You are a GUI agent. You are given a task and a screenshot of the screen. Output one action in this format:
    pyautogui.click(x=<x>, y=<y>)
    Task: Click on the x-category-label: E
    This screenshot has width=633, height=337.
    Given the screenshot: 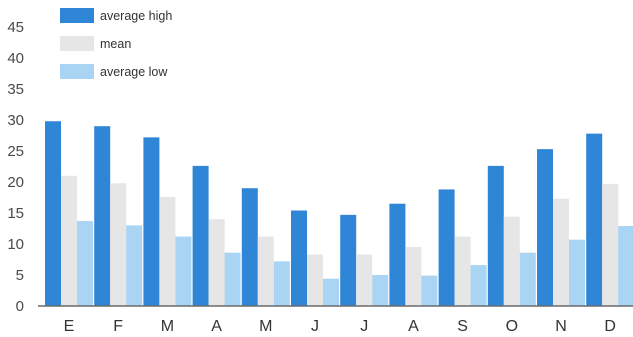 What is the action you would take?
    pyautogui.click(x=69, y=326)
    